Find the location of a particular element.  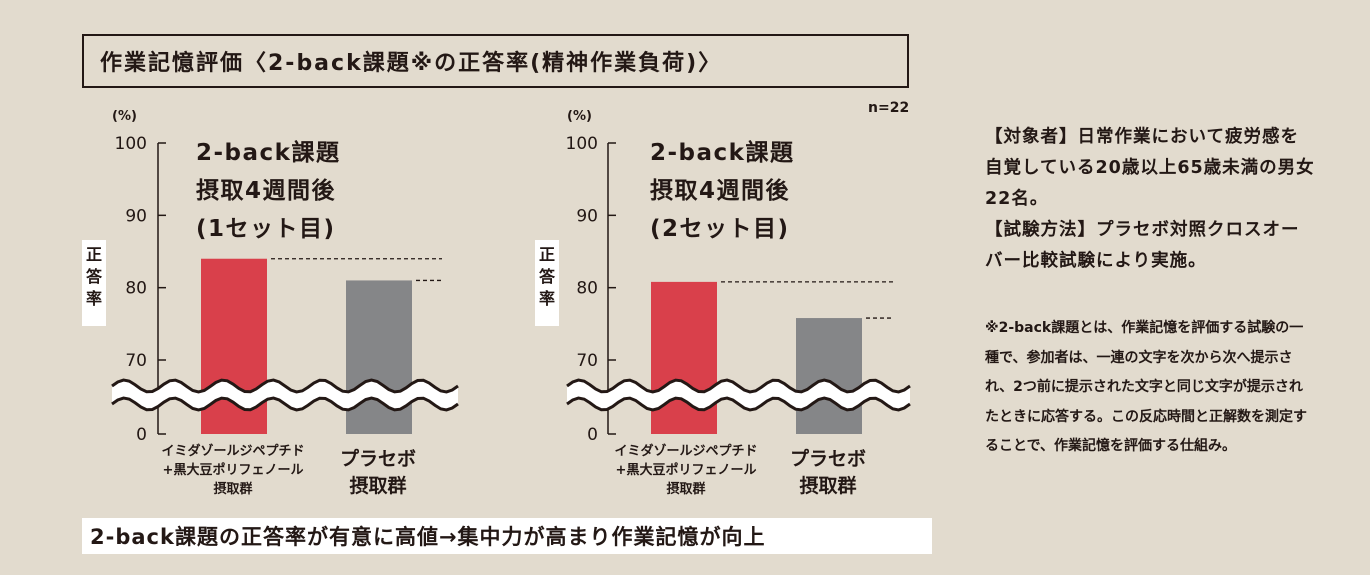

figure-title: 作業記憶評価〈2-back課題※の正答率(精神作業負荷)〉 is located at coordinates (495, 61).